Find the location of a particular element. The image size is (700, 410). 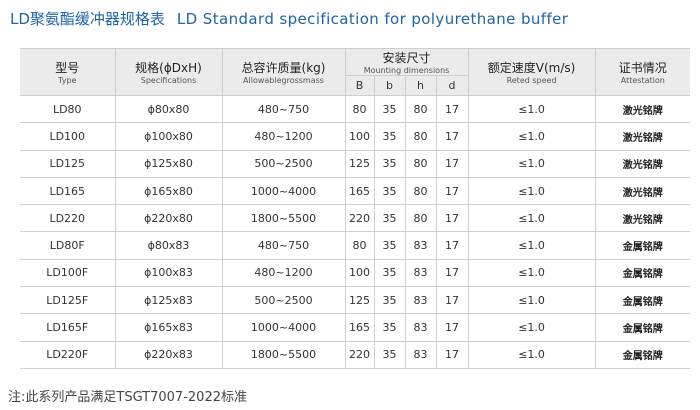

sub-header: b is located at coordinates (389, 85).